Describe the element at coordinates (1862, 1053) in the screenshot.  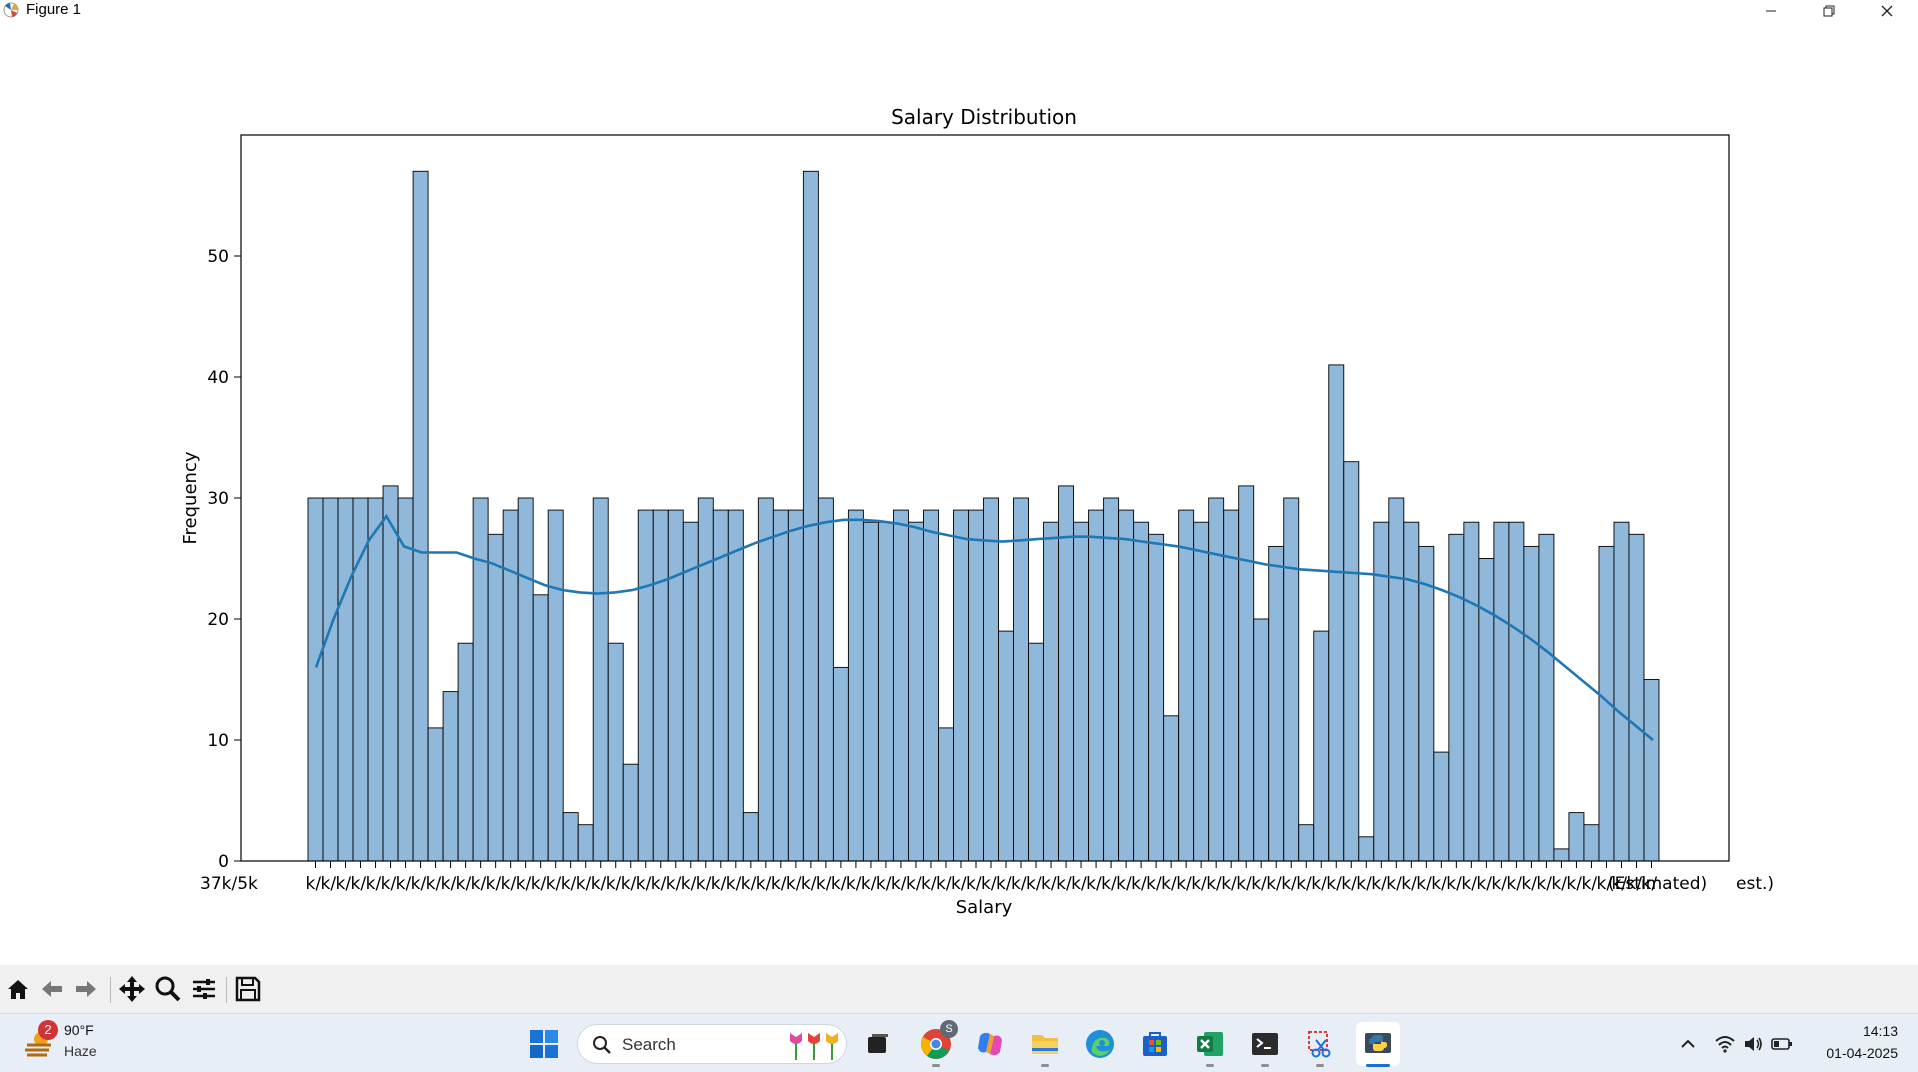
I see `clock-date: 01-04-2025` at that location.